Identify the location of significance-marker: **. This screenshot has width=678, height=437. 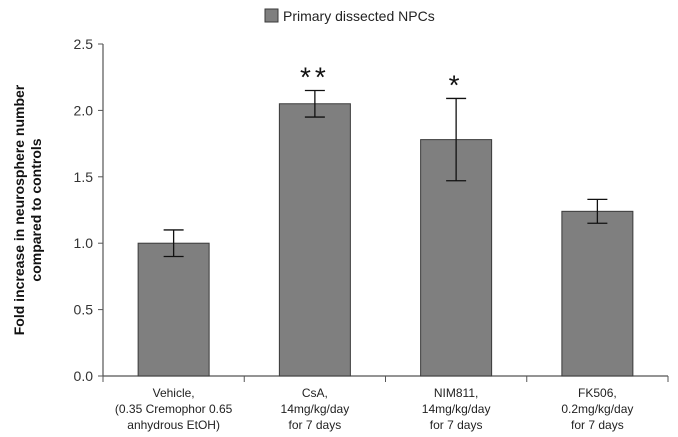
(315, 76).